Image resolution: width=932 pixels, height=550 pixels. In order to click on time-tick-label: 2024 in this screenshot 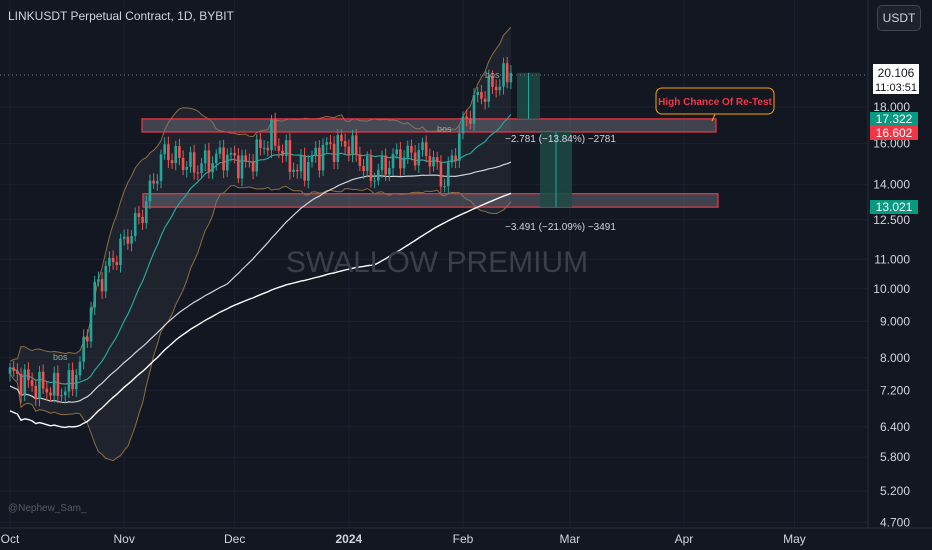, I will do `click(348, 539)`.